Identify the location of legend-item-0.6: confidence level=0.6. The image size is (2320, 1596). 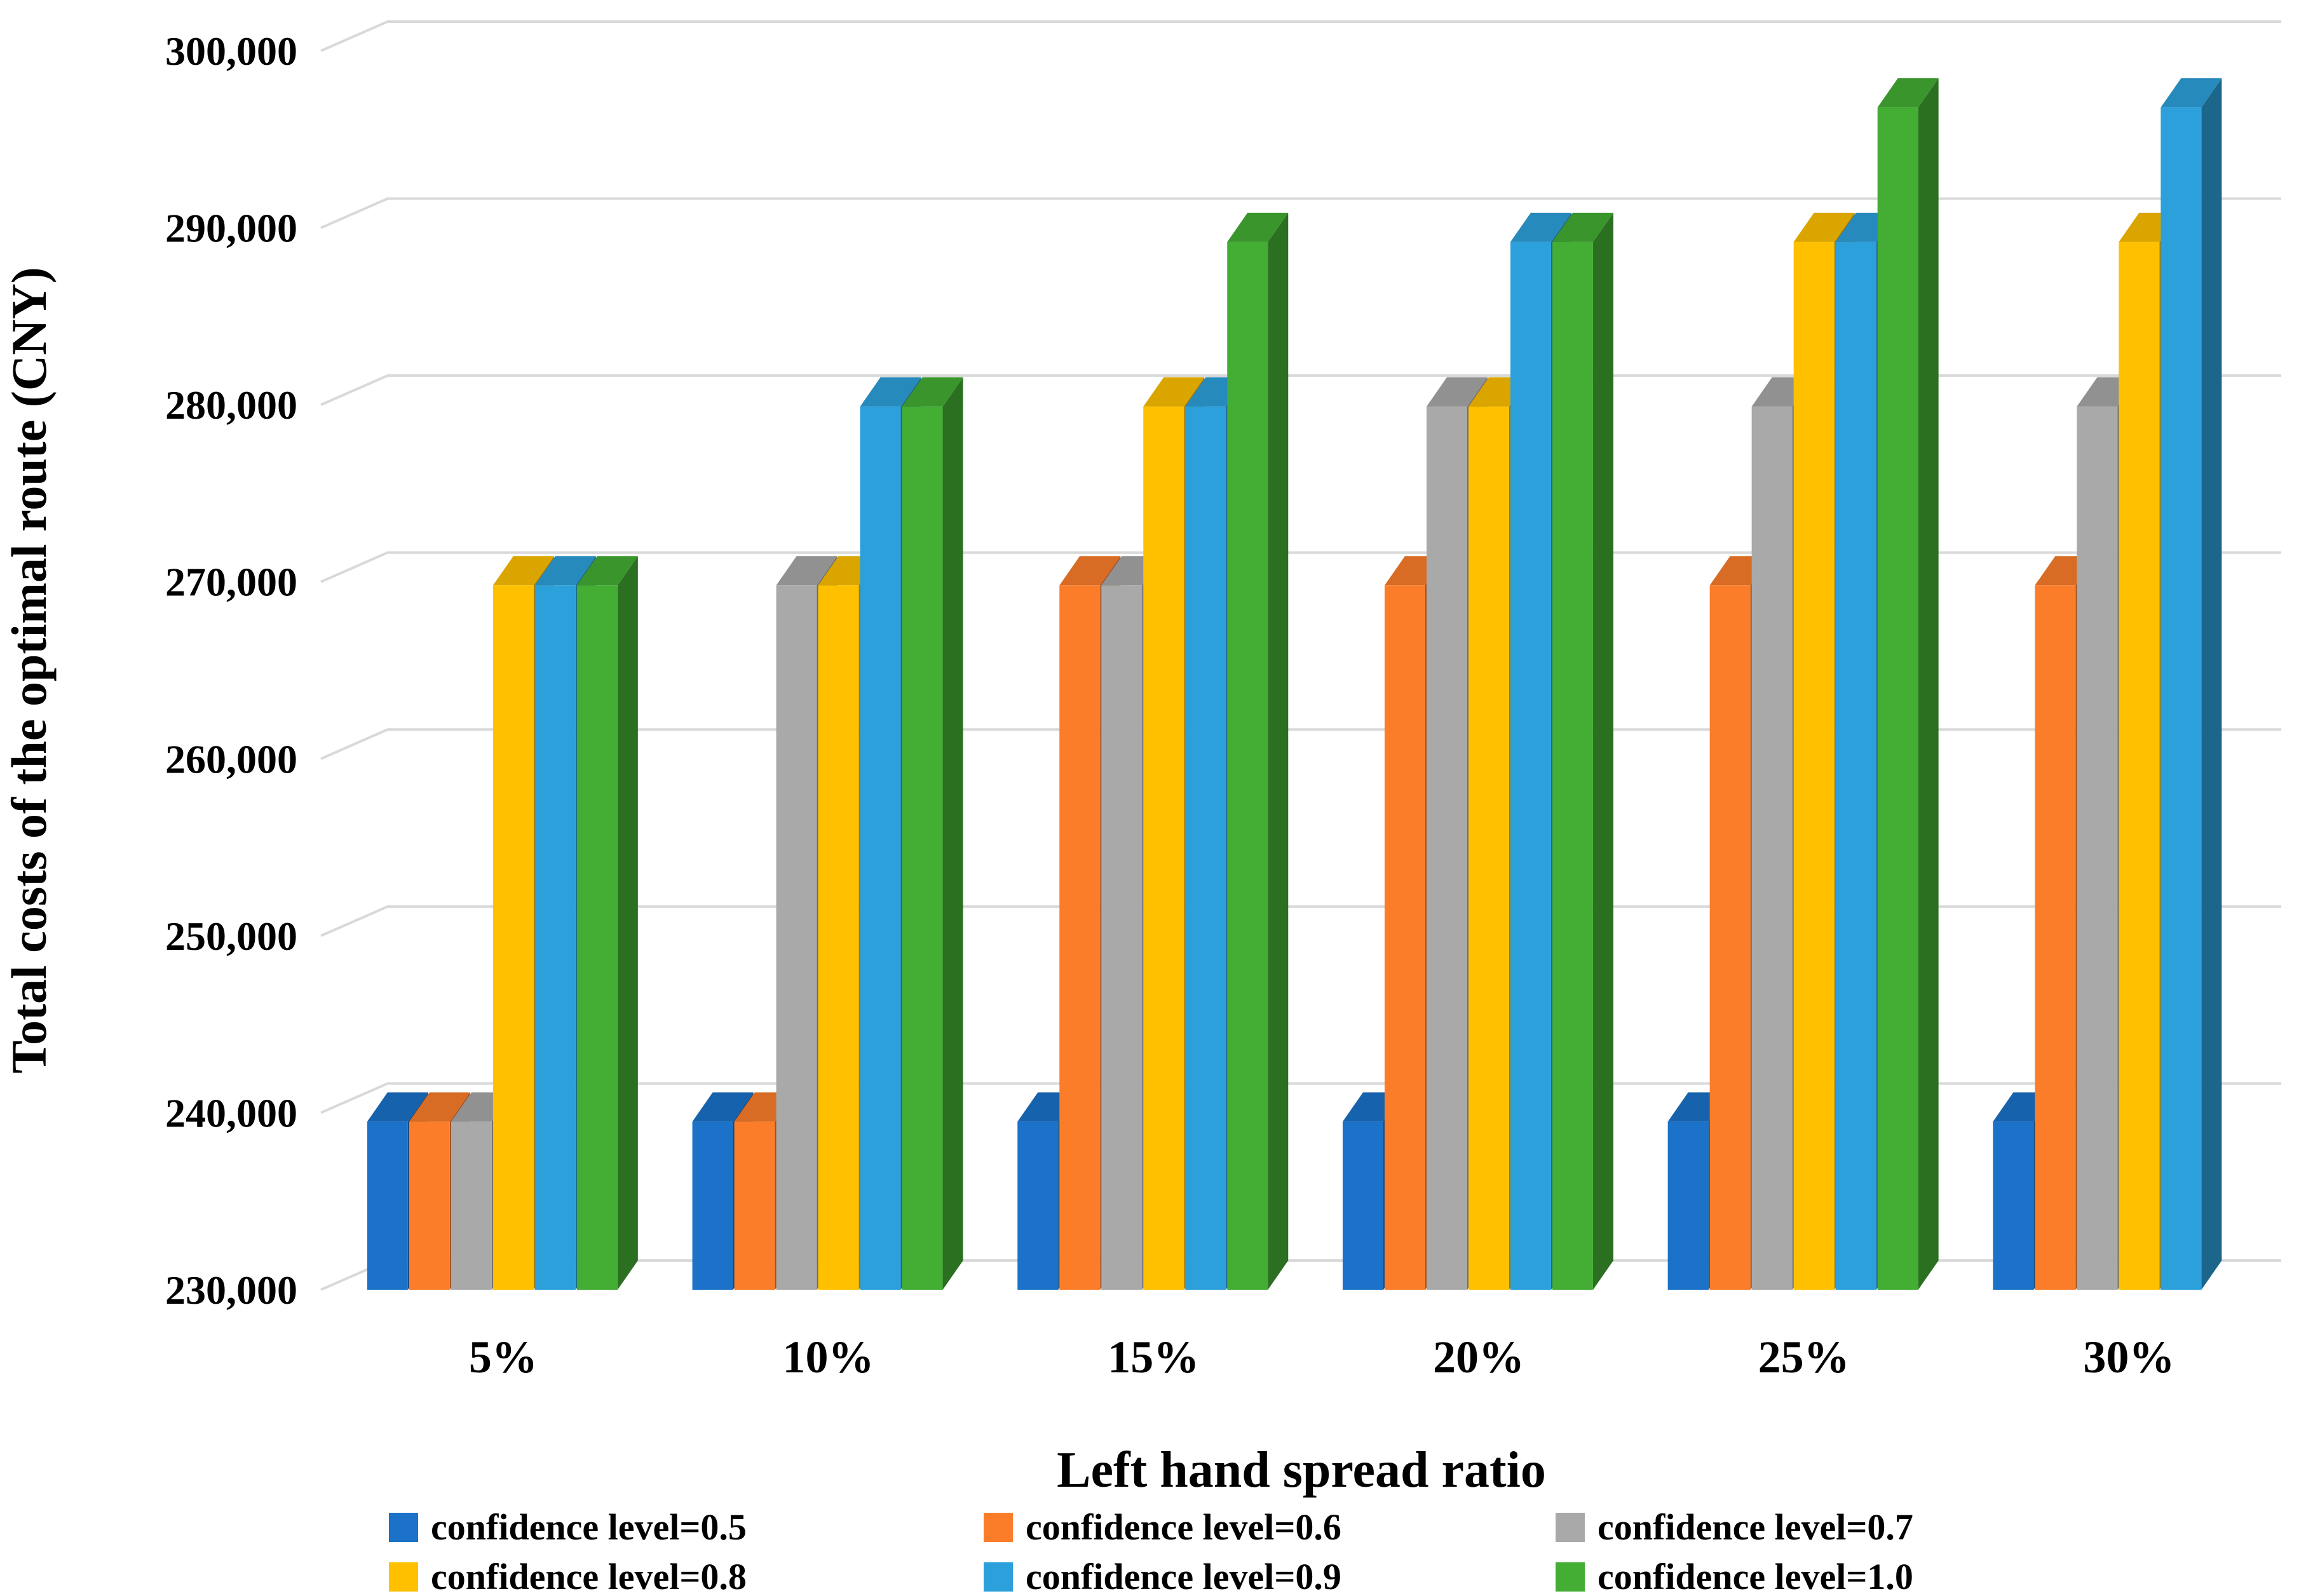
(1163, 1527).